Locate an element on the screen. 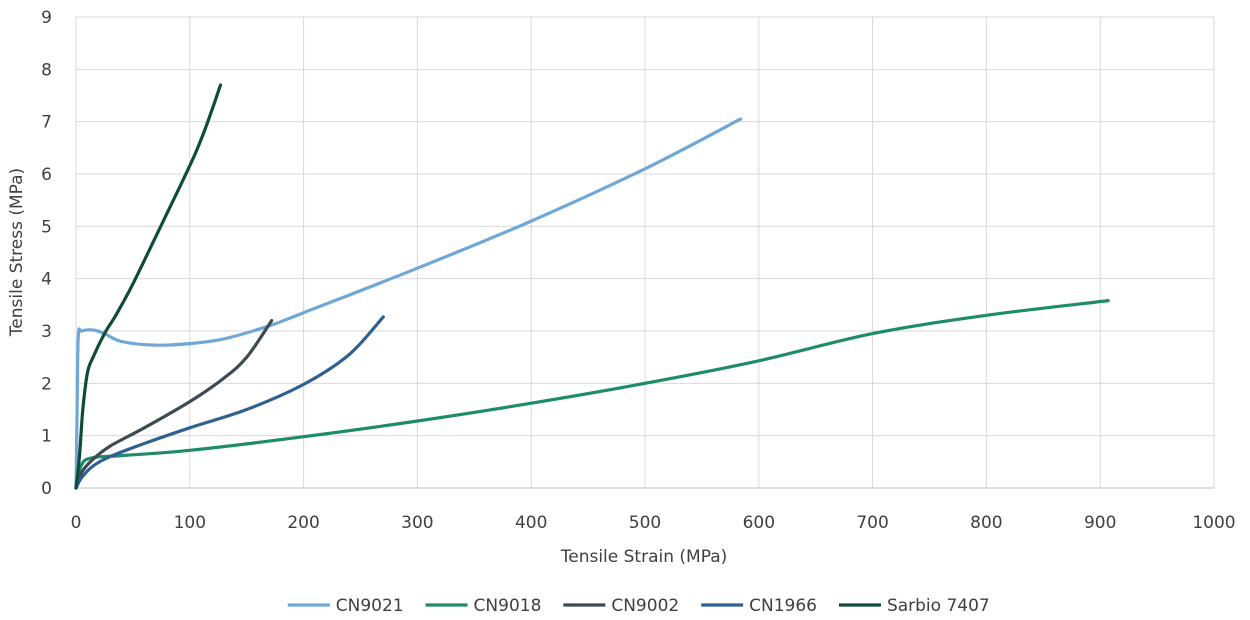 This screenshot has width=1250, height=620. legend-label: Sarbio 7407 is located at coordinates (938, 606).